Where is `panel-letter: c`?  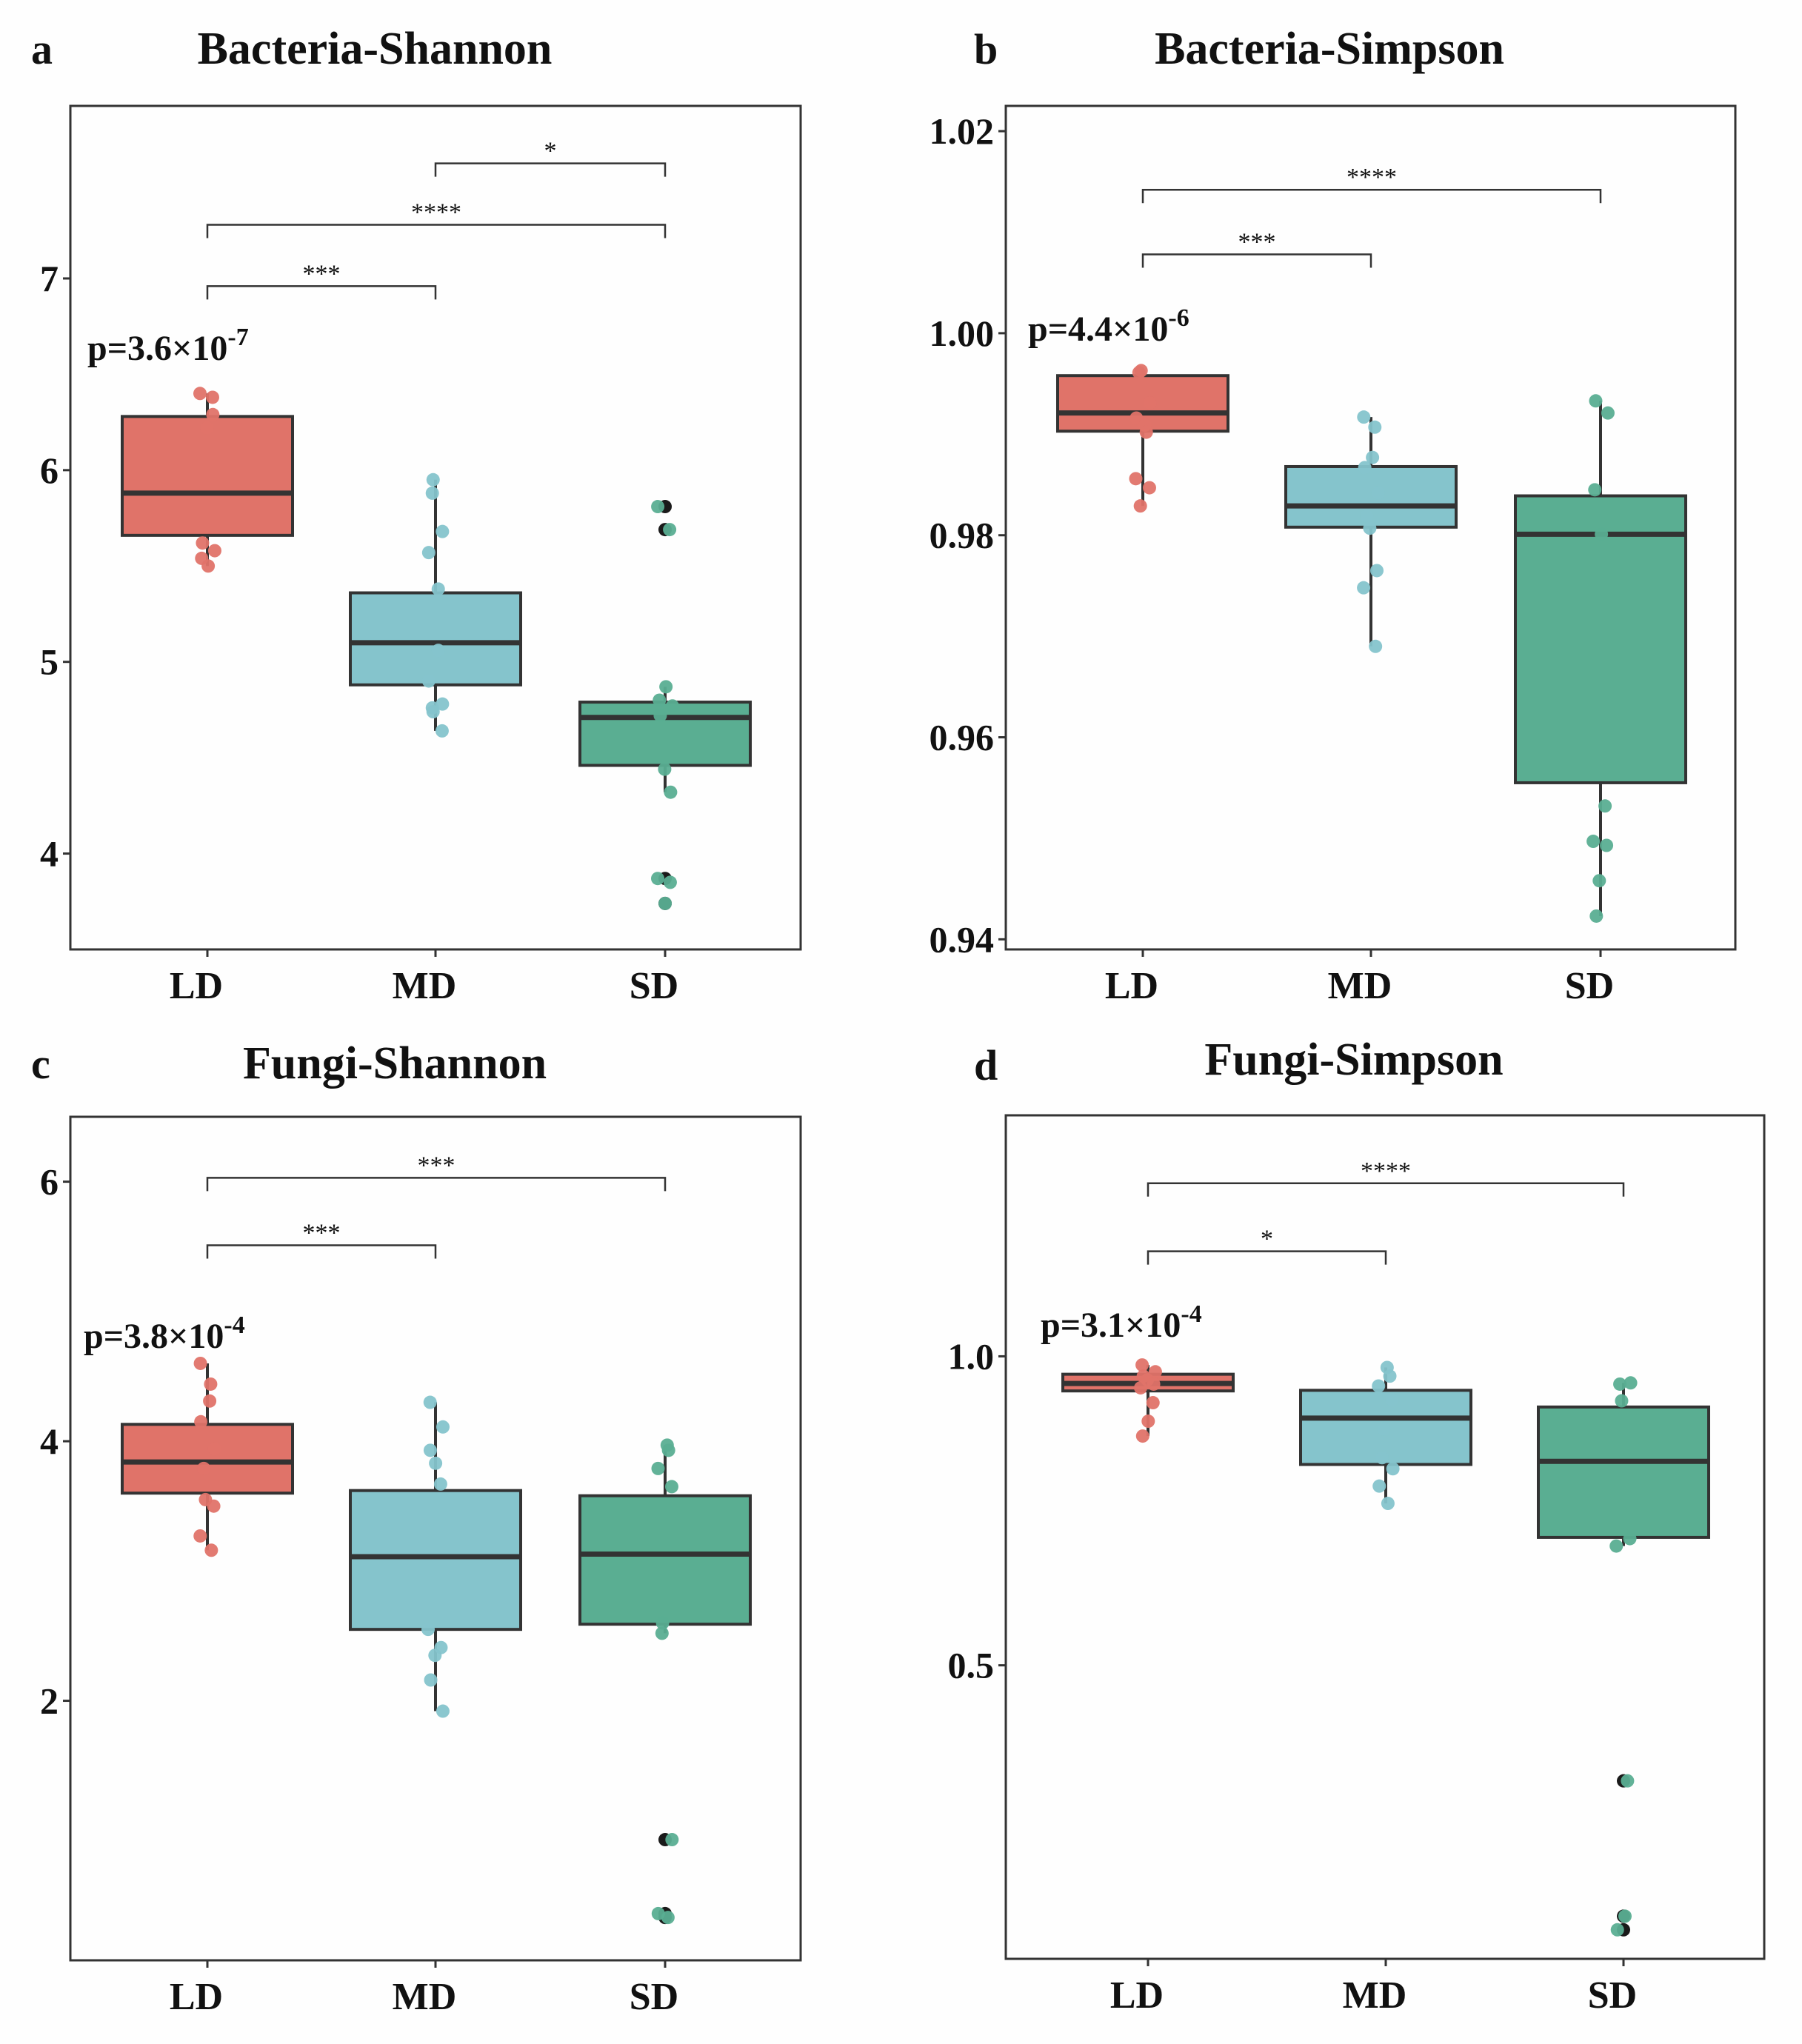 panel-letter: c is located at coordinates (40, 1064).